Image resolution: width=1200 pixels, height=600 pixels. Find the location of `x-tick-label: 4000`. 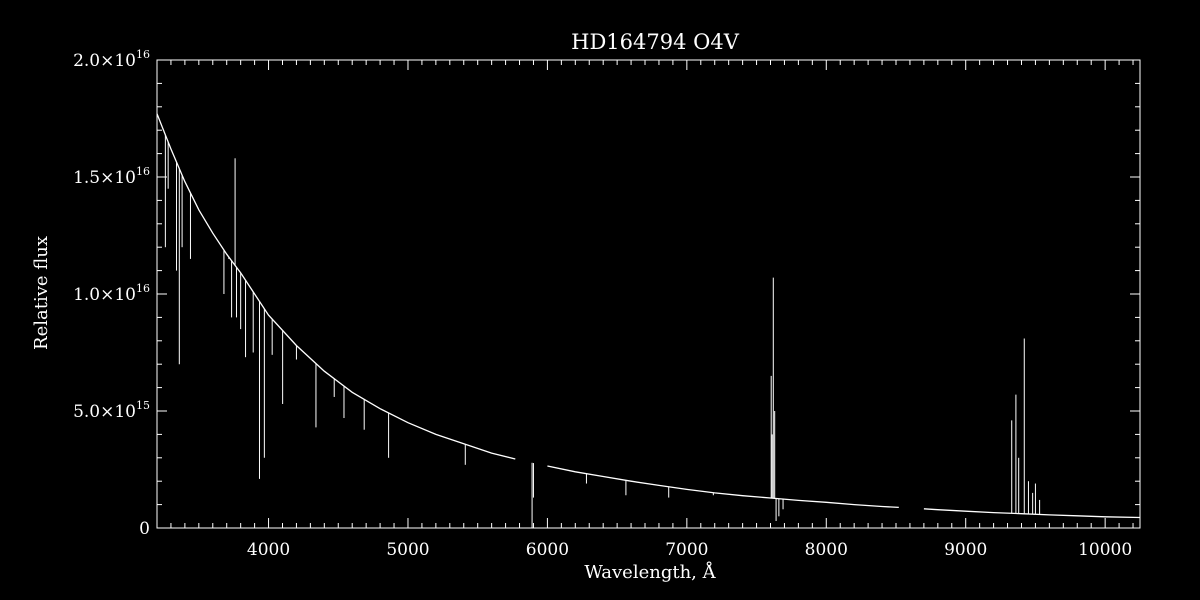

x-tick-label: 4000 is located at coordinates (268, 550).